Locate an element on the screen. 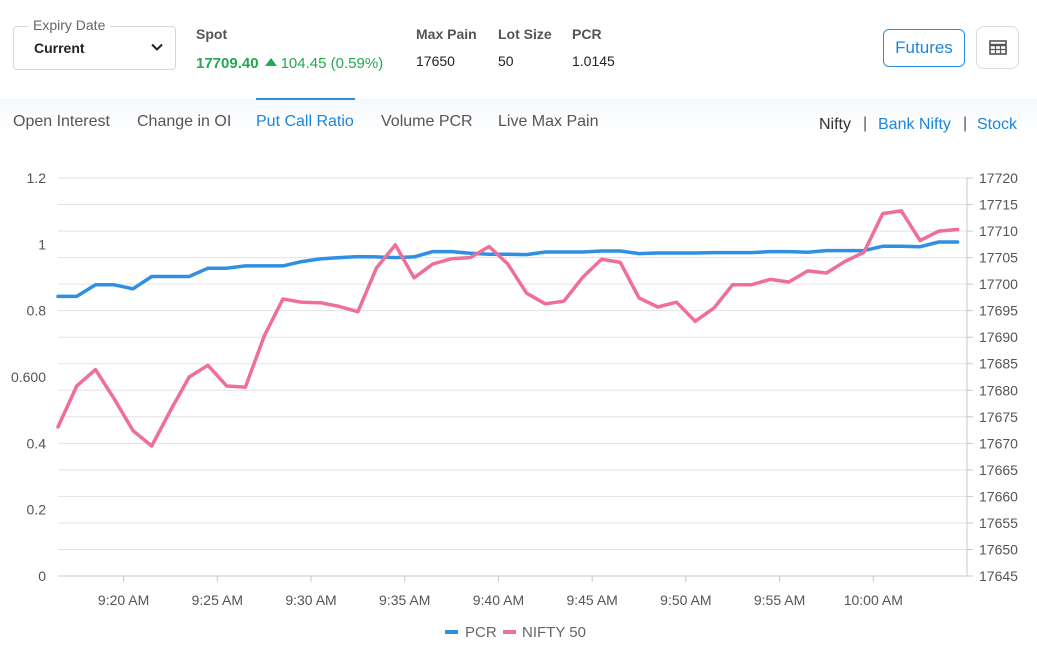 This screenshot has width=1037, height=658. x-axis-tick-label: 9:45 AM is located at coordinates (591, 600).